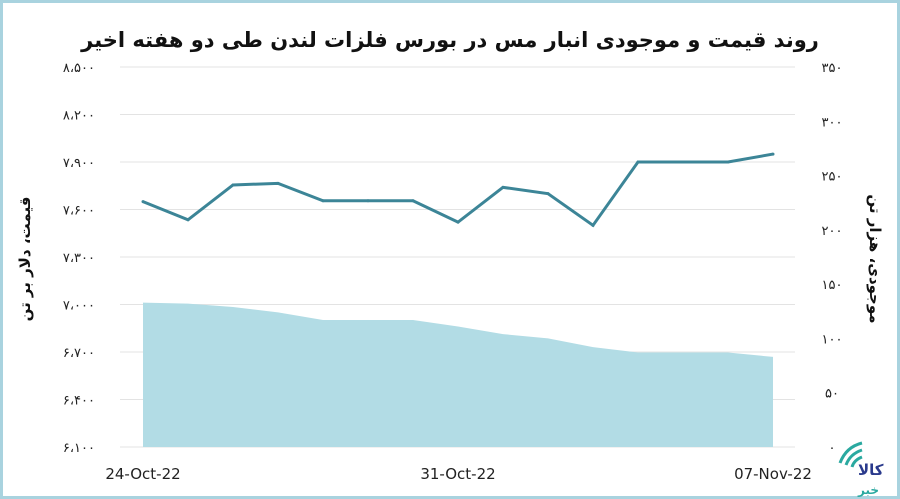 Image resolution: width=900 pixels, height=499 pixels. What do you see at coordinates (458, 190) in the screenshot?
I see `price-line` at bounding box center [458, 190].